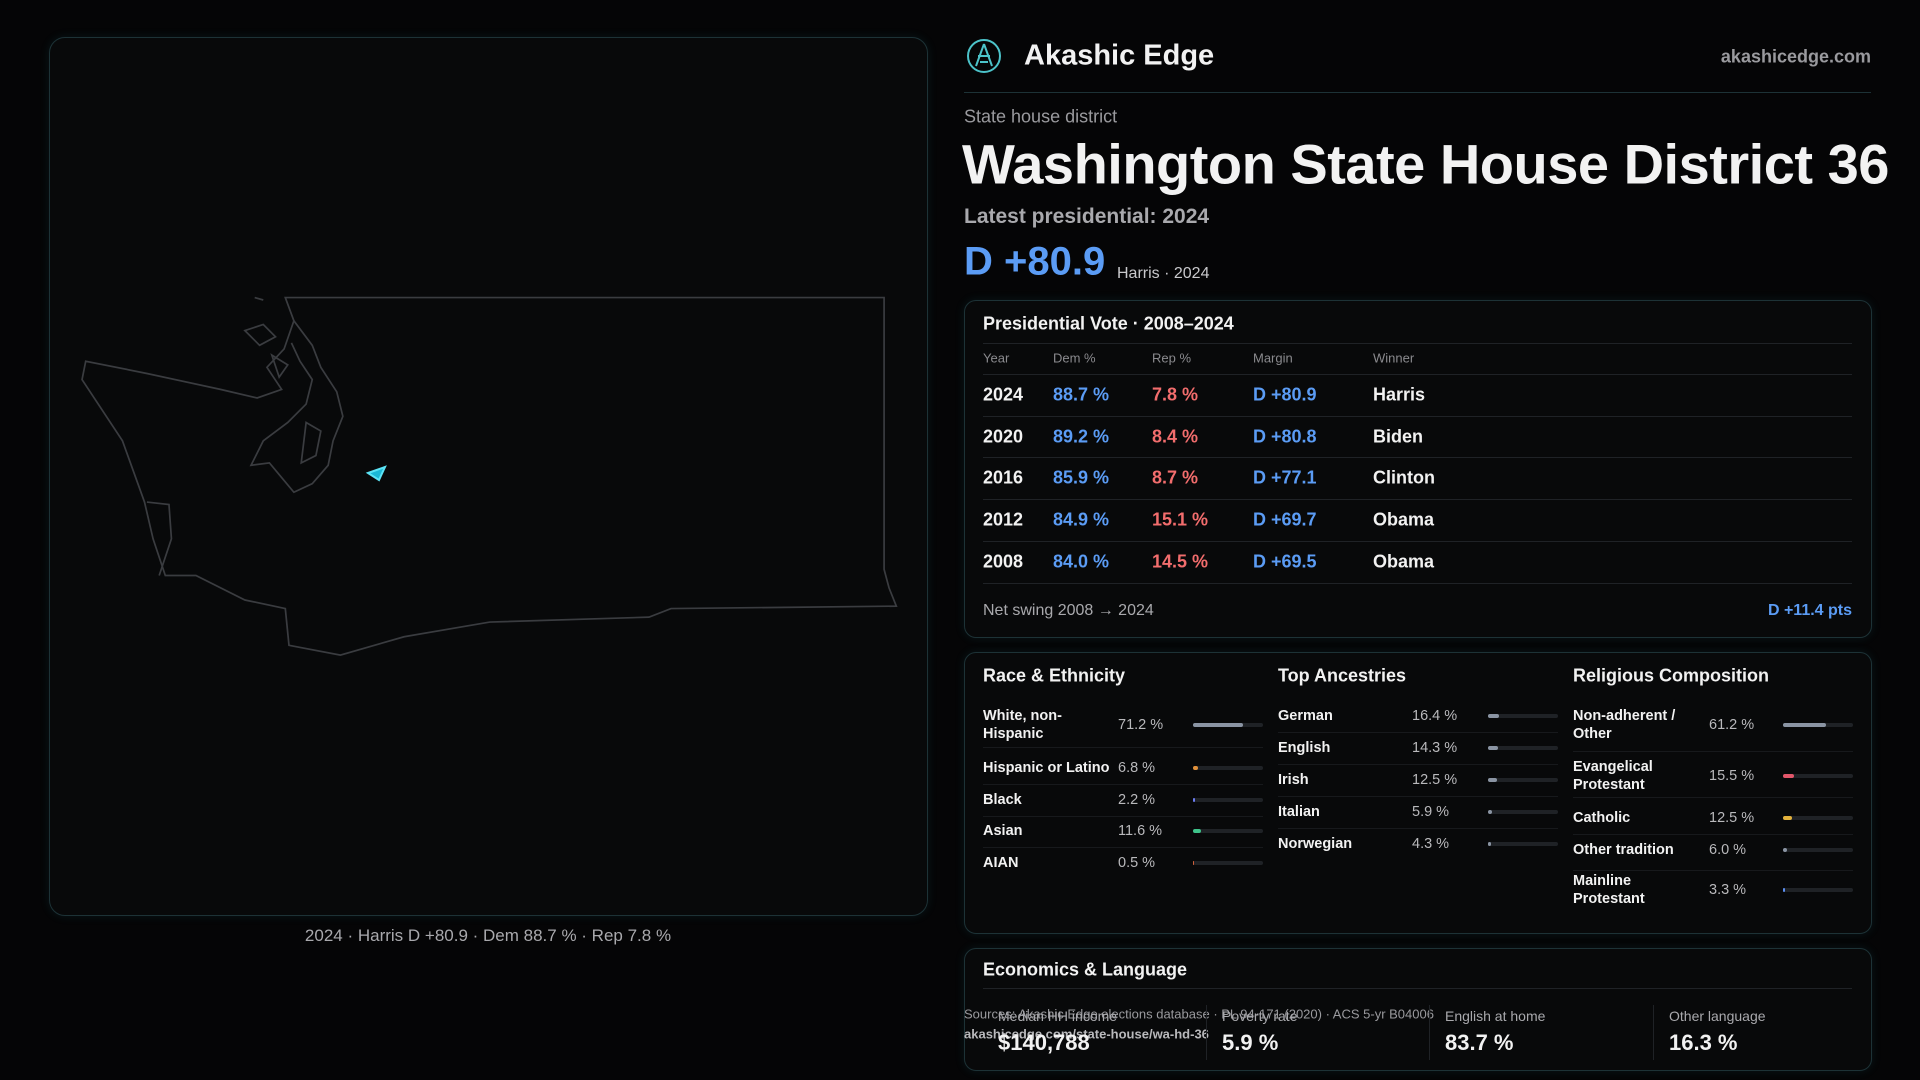  What do you see at coordinates (1054, 675) in the screenshot?
I see `section-title: Race & Ethnicity` at bounding box center [1054, 675].